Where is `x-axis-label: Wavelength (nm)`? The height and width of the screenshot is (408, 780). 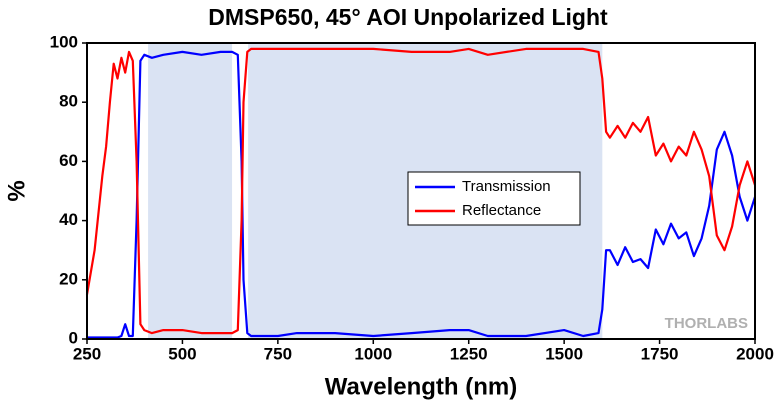
x-axis-label: Wavelength (nm) is located at coordinates (421, 386).